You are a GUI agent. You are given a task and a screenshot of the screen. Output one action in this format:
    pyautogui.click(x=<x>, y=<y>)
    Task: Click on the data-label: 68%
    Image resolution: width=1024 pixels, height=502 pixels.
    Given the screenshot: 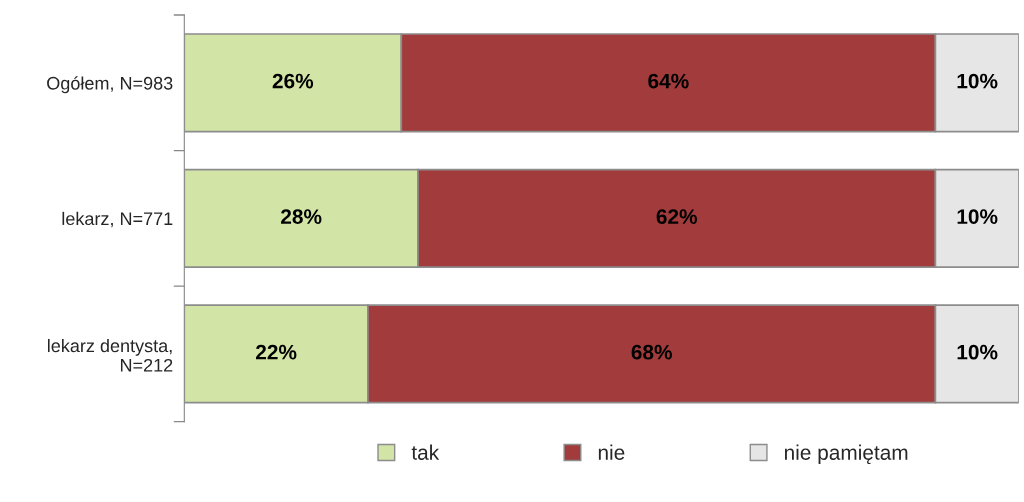 What is the action you would take?
    pyautogui.click(x=651, y=352)
    